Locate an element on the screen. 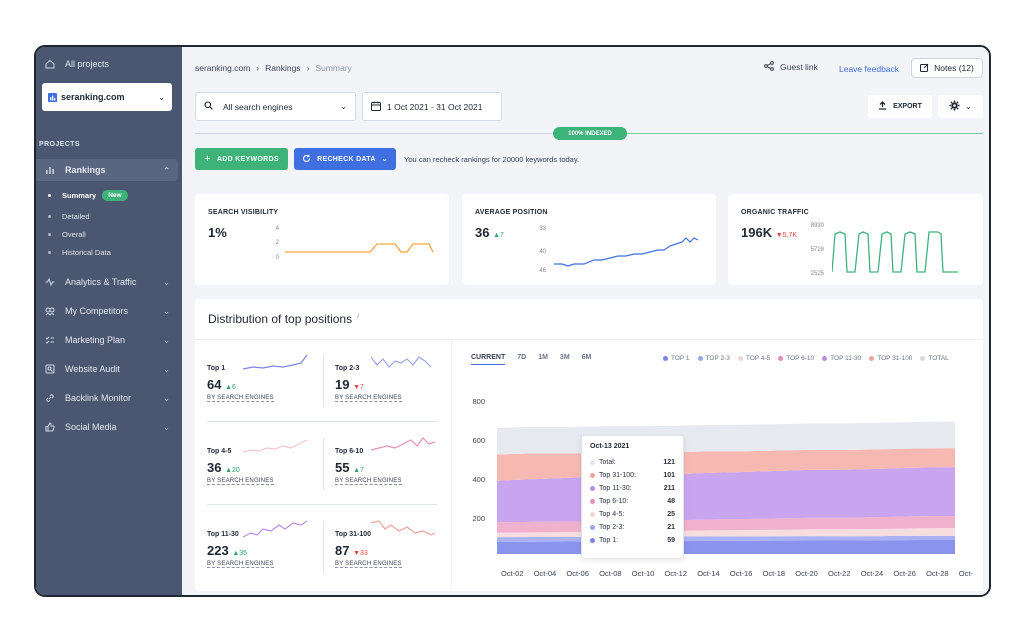 This screenshot has height=640, width=1024. breadcrumb: seranking.com › Rankings › Summary is located at coordinates (273, 68).